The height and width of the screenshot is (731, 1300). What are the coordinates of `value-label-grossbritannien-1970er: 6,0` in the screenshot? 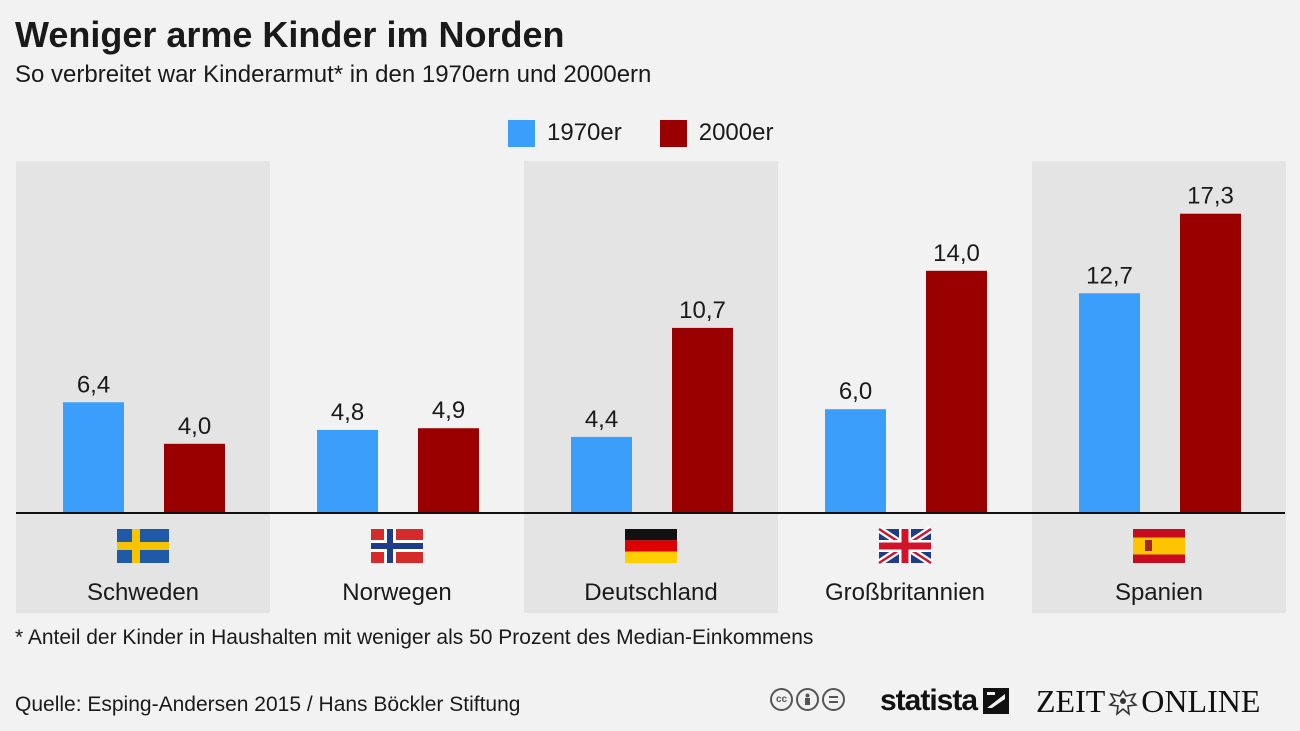 It's located at (855, 391).